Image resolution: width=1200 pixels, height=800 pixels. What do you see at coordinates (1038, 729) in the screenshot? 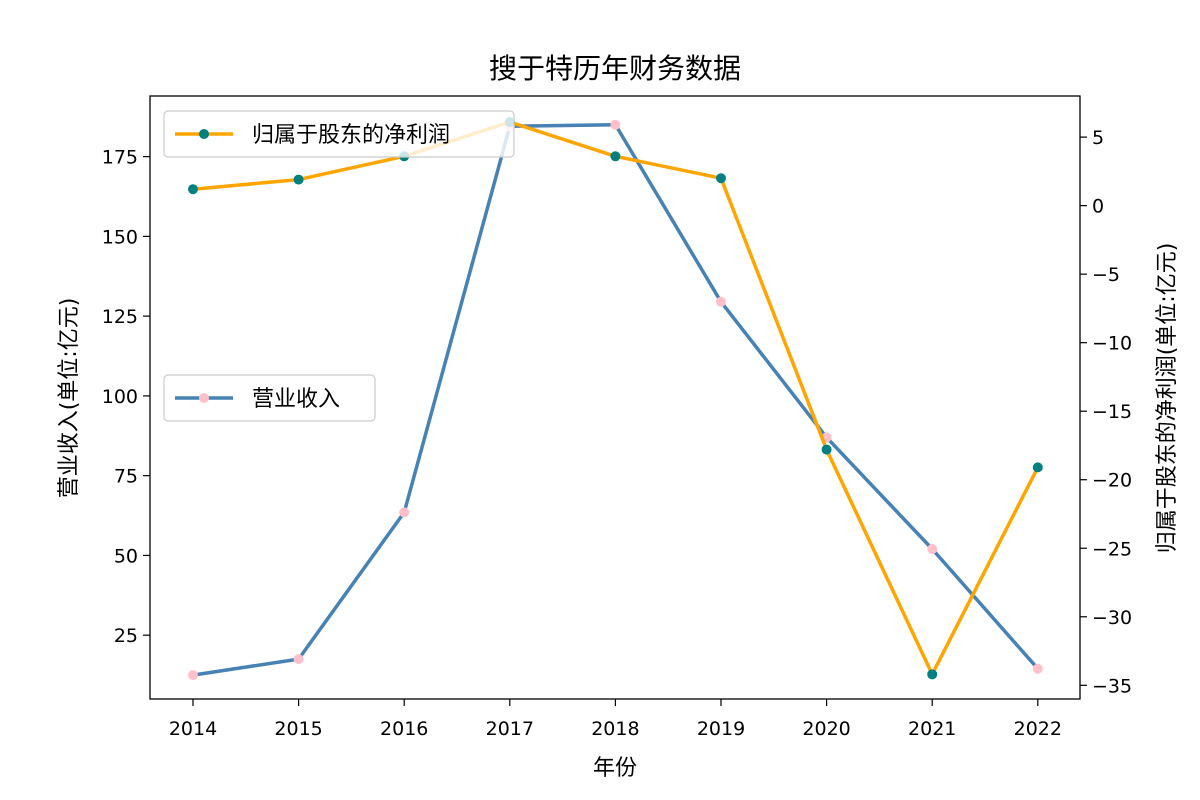
I see `x-tick-label: 2022` at bounding box center [1038, 729].